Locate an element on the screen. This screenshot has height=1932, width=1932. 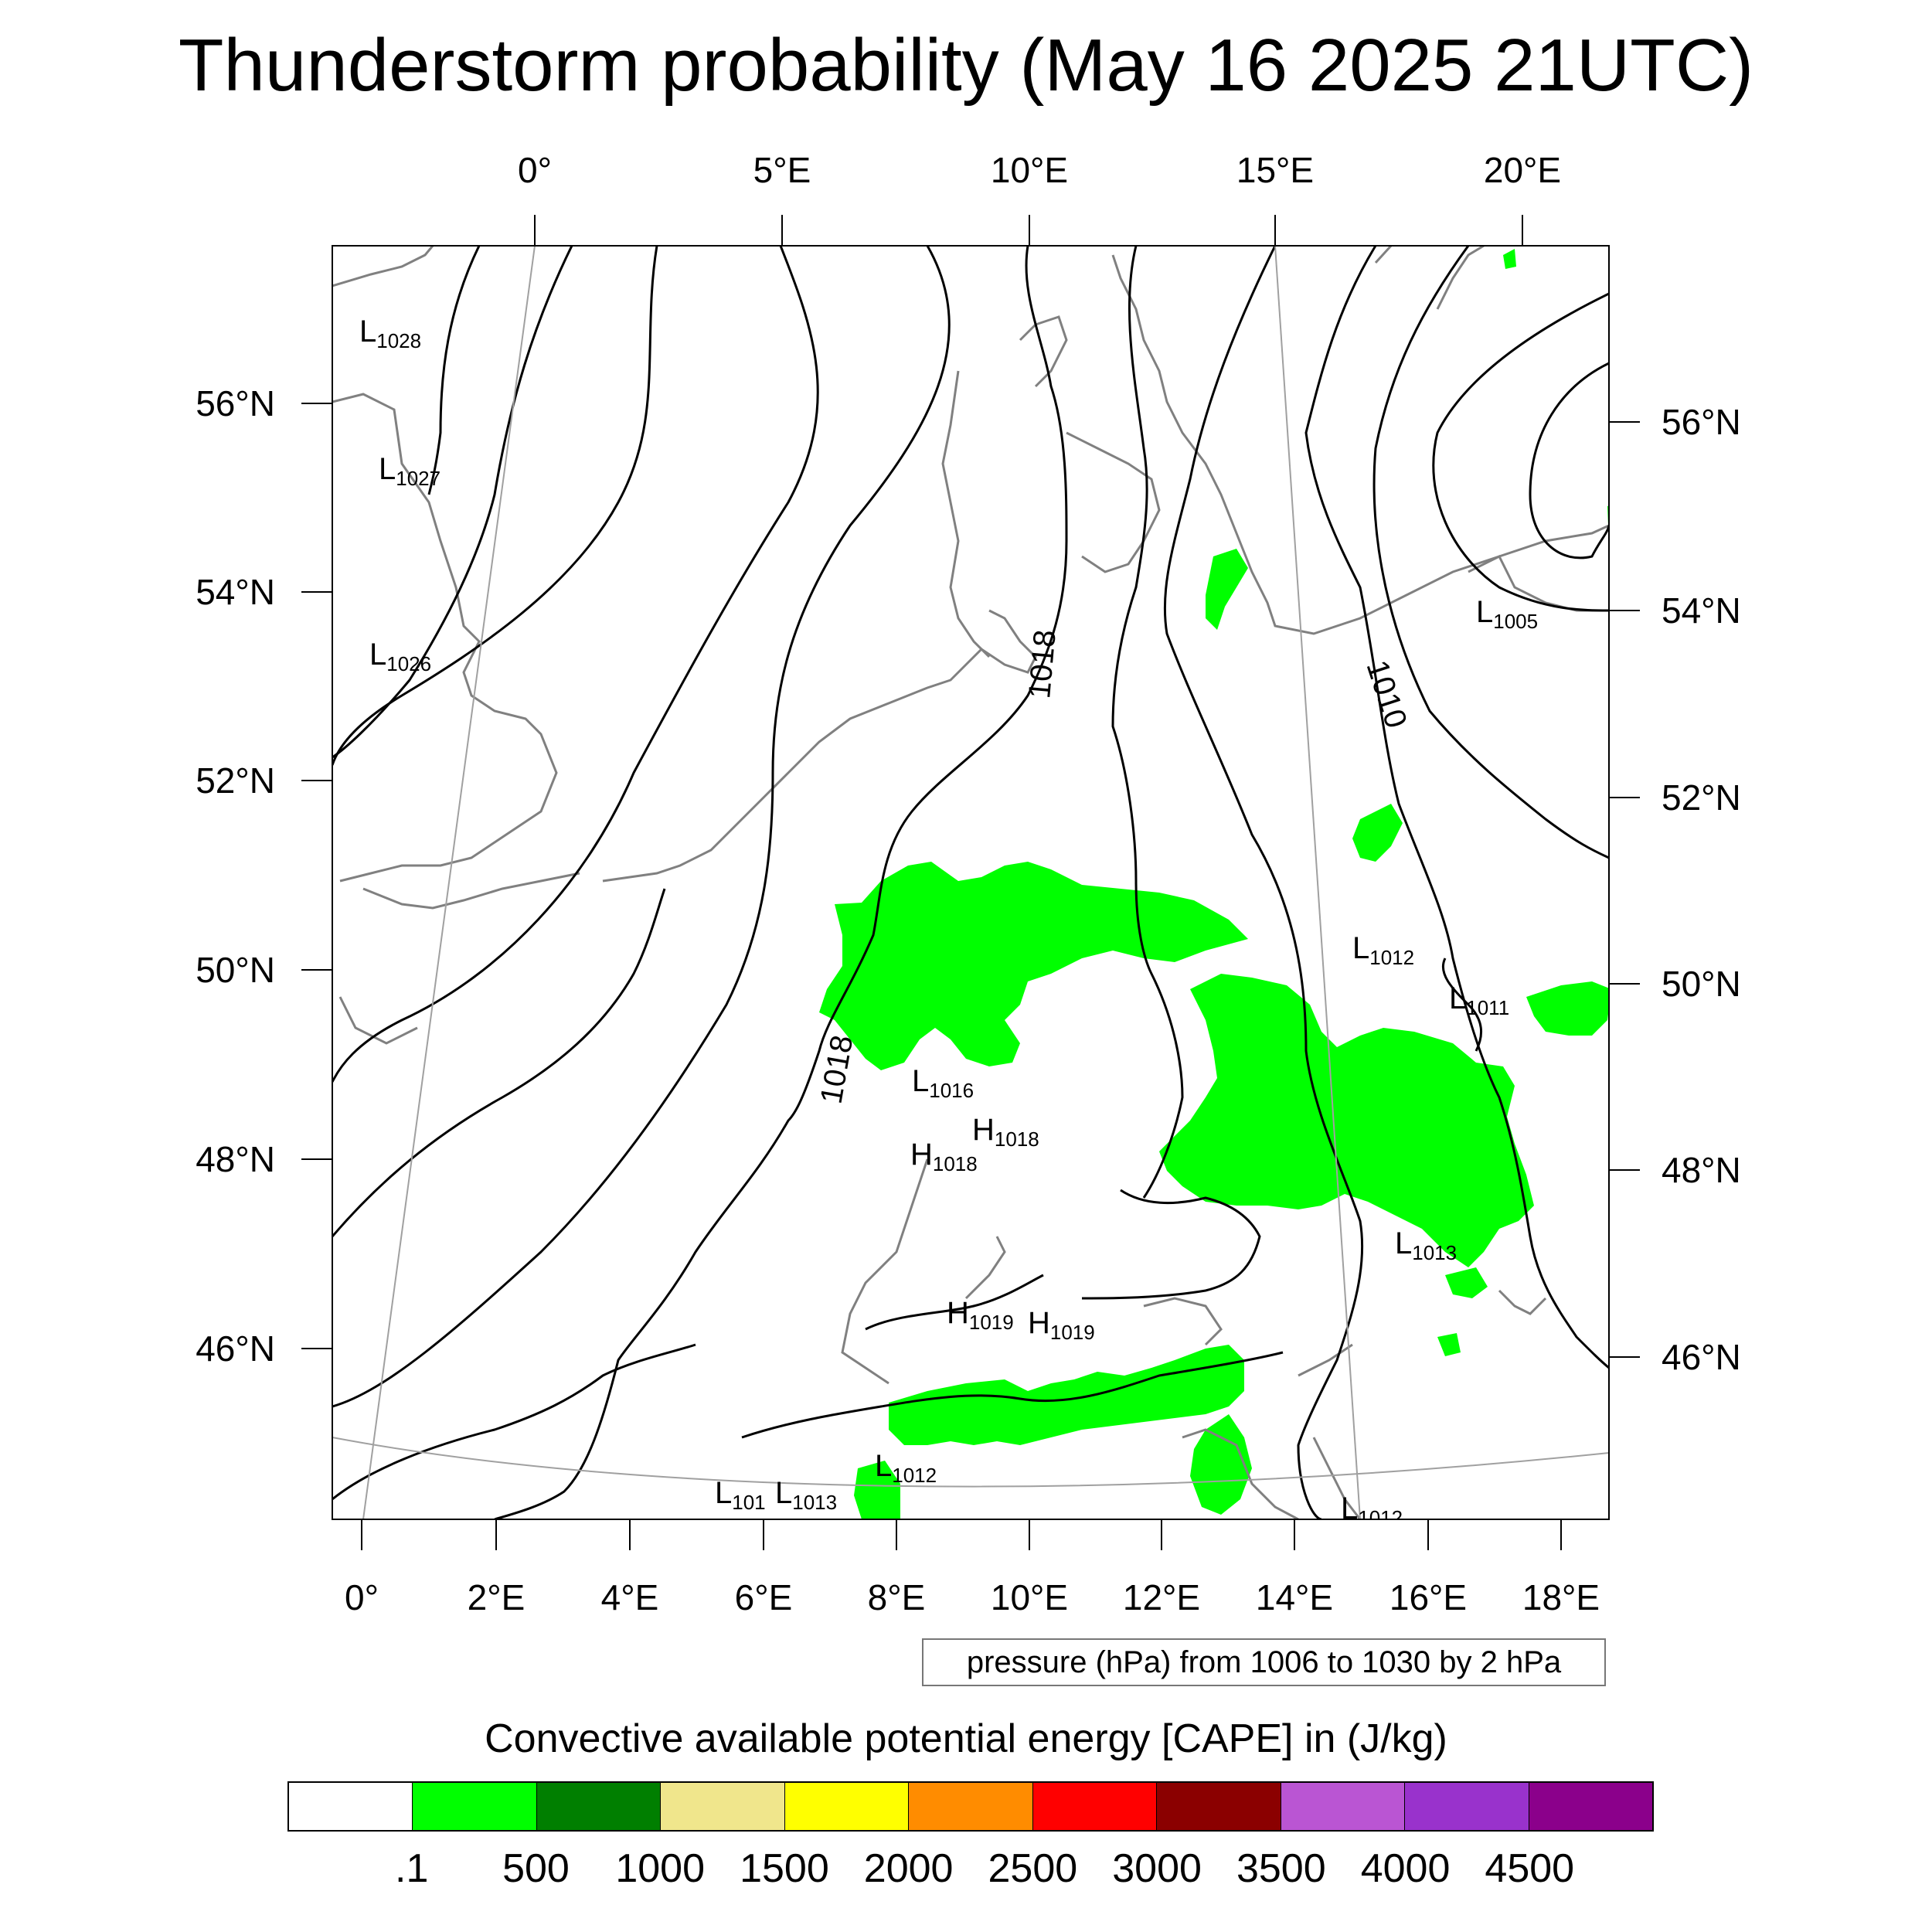
top-axis-labels: 0° 5°E 10°E 15°E 20°E is located at coordinates (1040, 170).